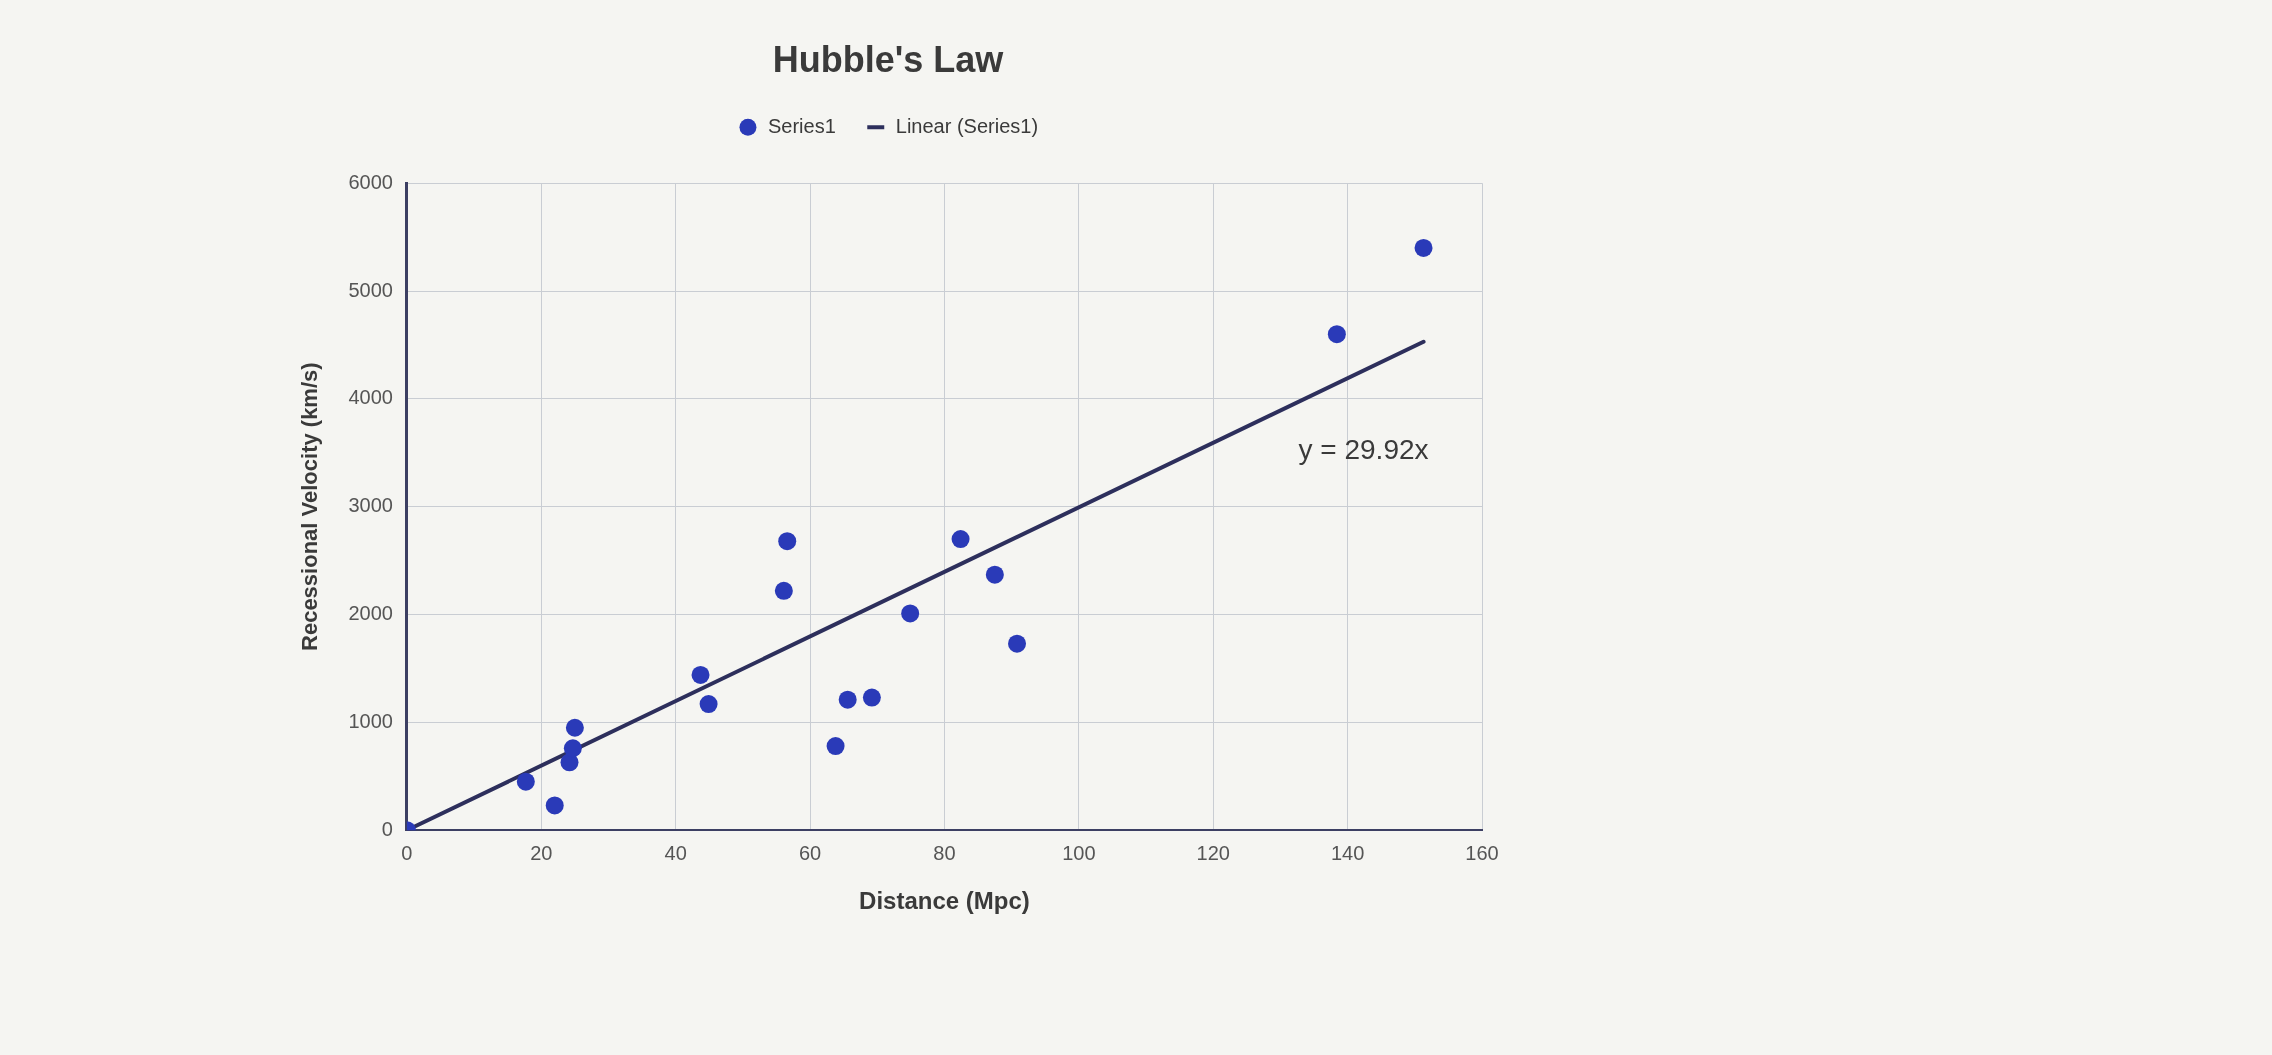 The height and width of the screenshot is (1055, 2272). Describe the element at coordinates (810, 852) in the screenshot. I see `x-tick-label: 60` at that location.